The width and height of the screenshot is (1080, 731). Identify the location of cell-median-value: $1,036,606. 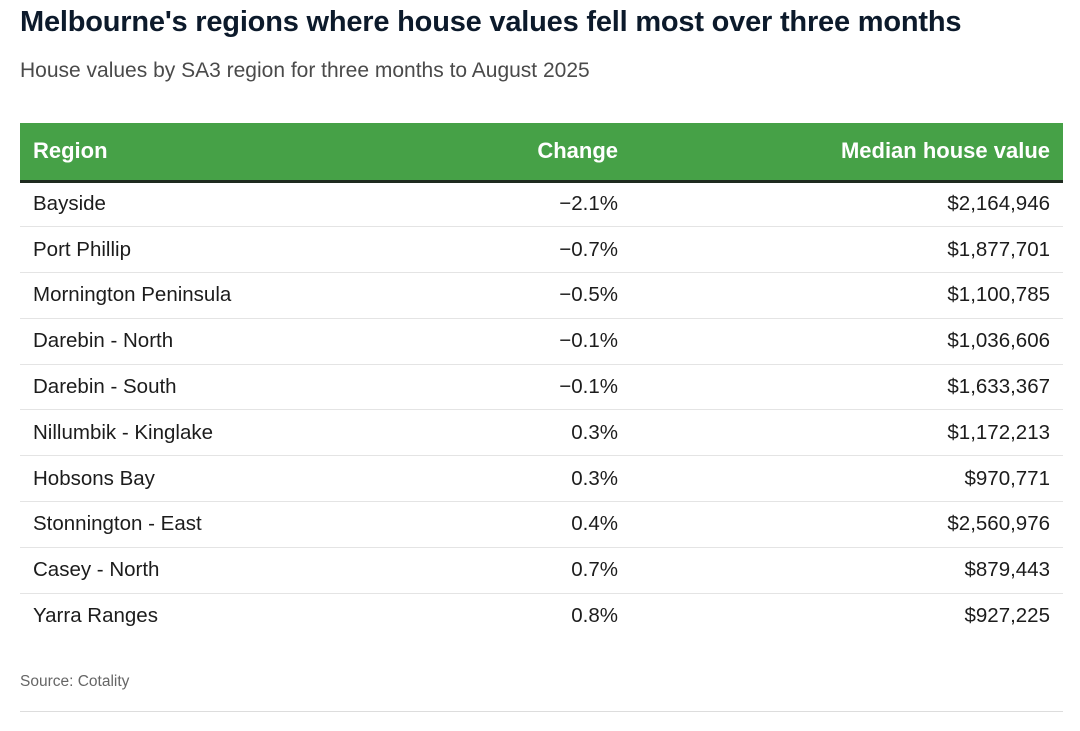
(847, 341).